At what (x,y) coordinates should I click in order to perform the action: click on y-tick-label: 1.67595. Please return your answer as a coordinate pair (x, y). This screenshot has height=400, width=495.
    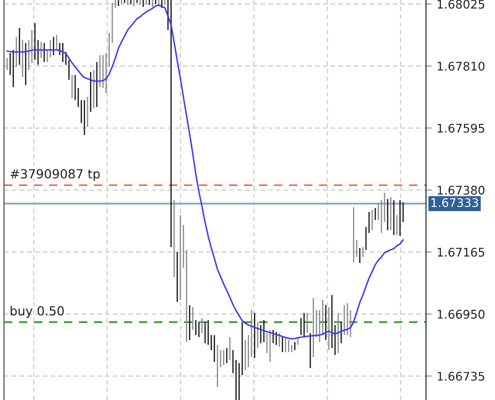
    Looking at the image, I should click on (461, 128).